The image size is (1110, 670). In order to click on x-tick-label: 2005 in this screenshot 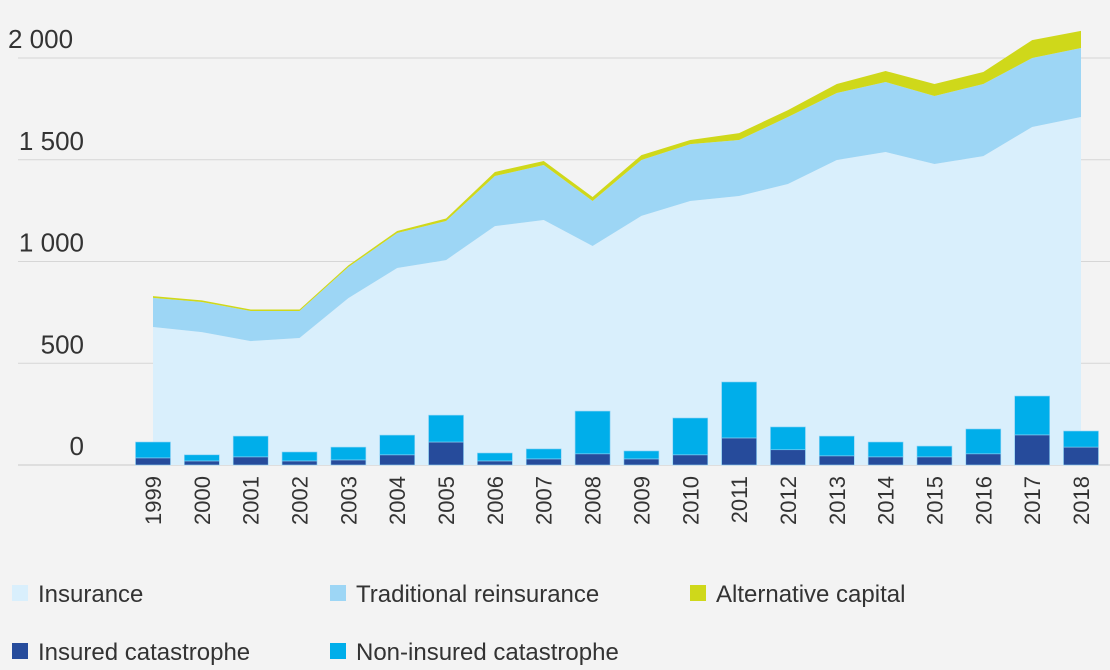, I will do `click(446, 500)`.